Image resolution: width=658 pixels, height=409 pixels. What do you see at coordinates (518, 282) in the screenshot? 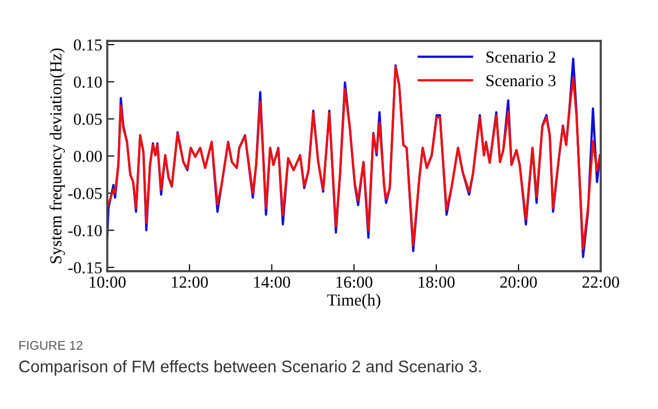
I see `x-tick-label: 20:00` at bounding box center [518, 282].